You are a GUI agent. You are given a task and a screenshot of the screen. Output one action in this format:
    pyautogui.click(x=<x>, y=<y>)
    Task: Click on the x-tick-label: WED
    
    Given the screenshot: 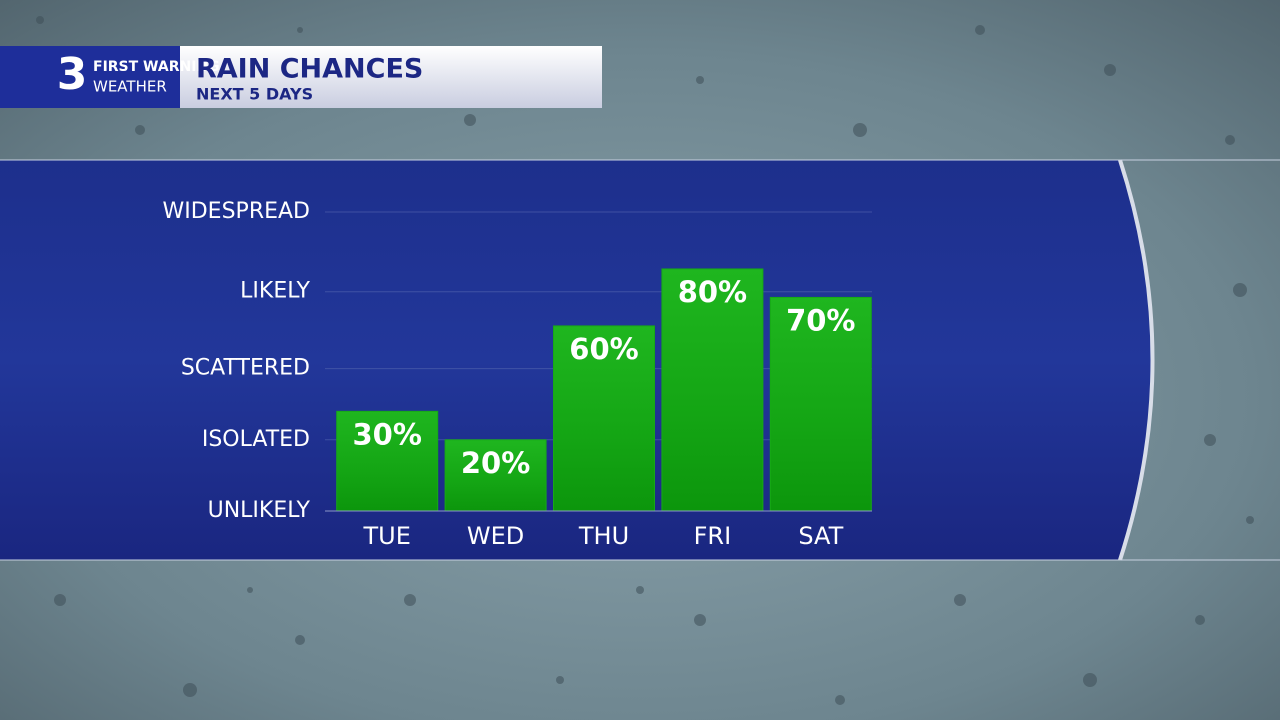 What is the action you would take?
    pyautogui.click(x=495, y=536)
    